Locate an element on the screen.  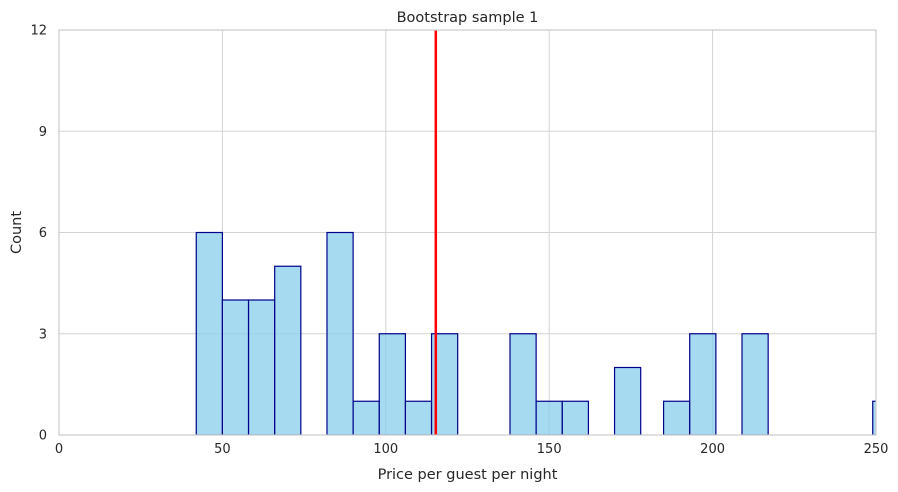
y-tick-label: 9 is located at coordinates (43, 132).